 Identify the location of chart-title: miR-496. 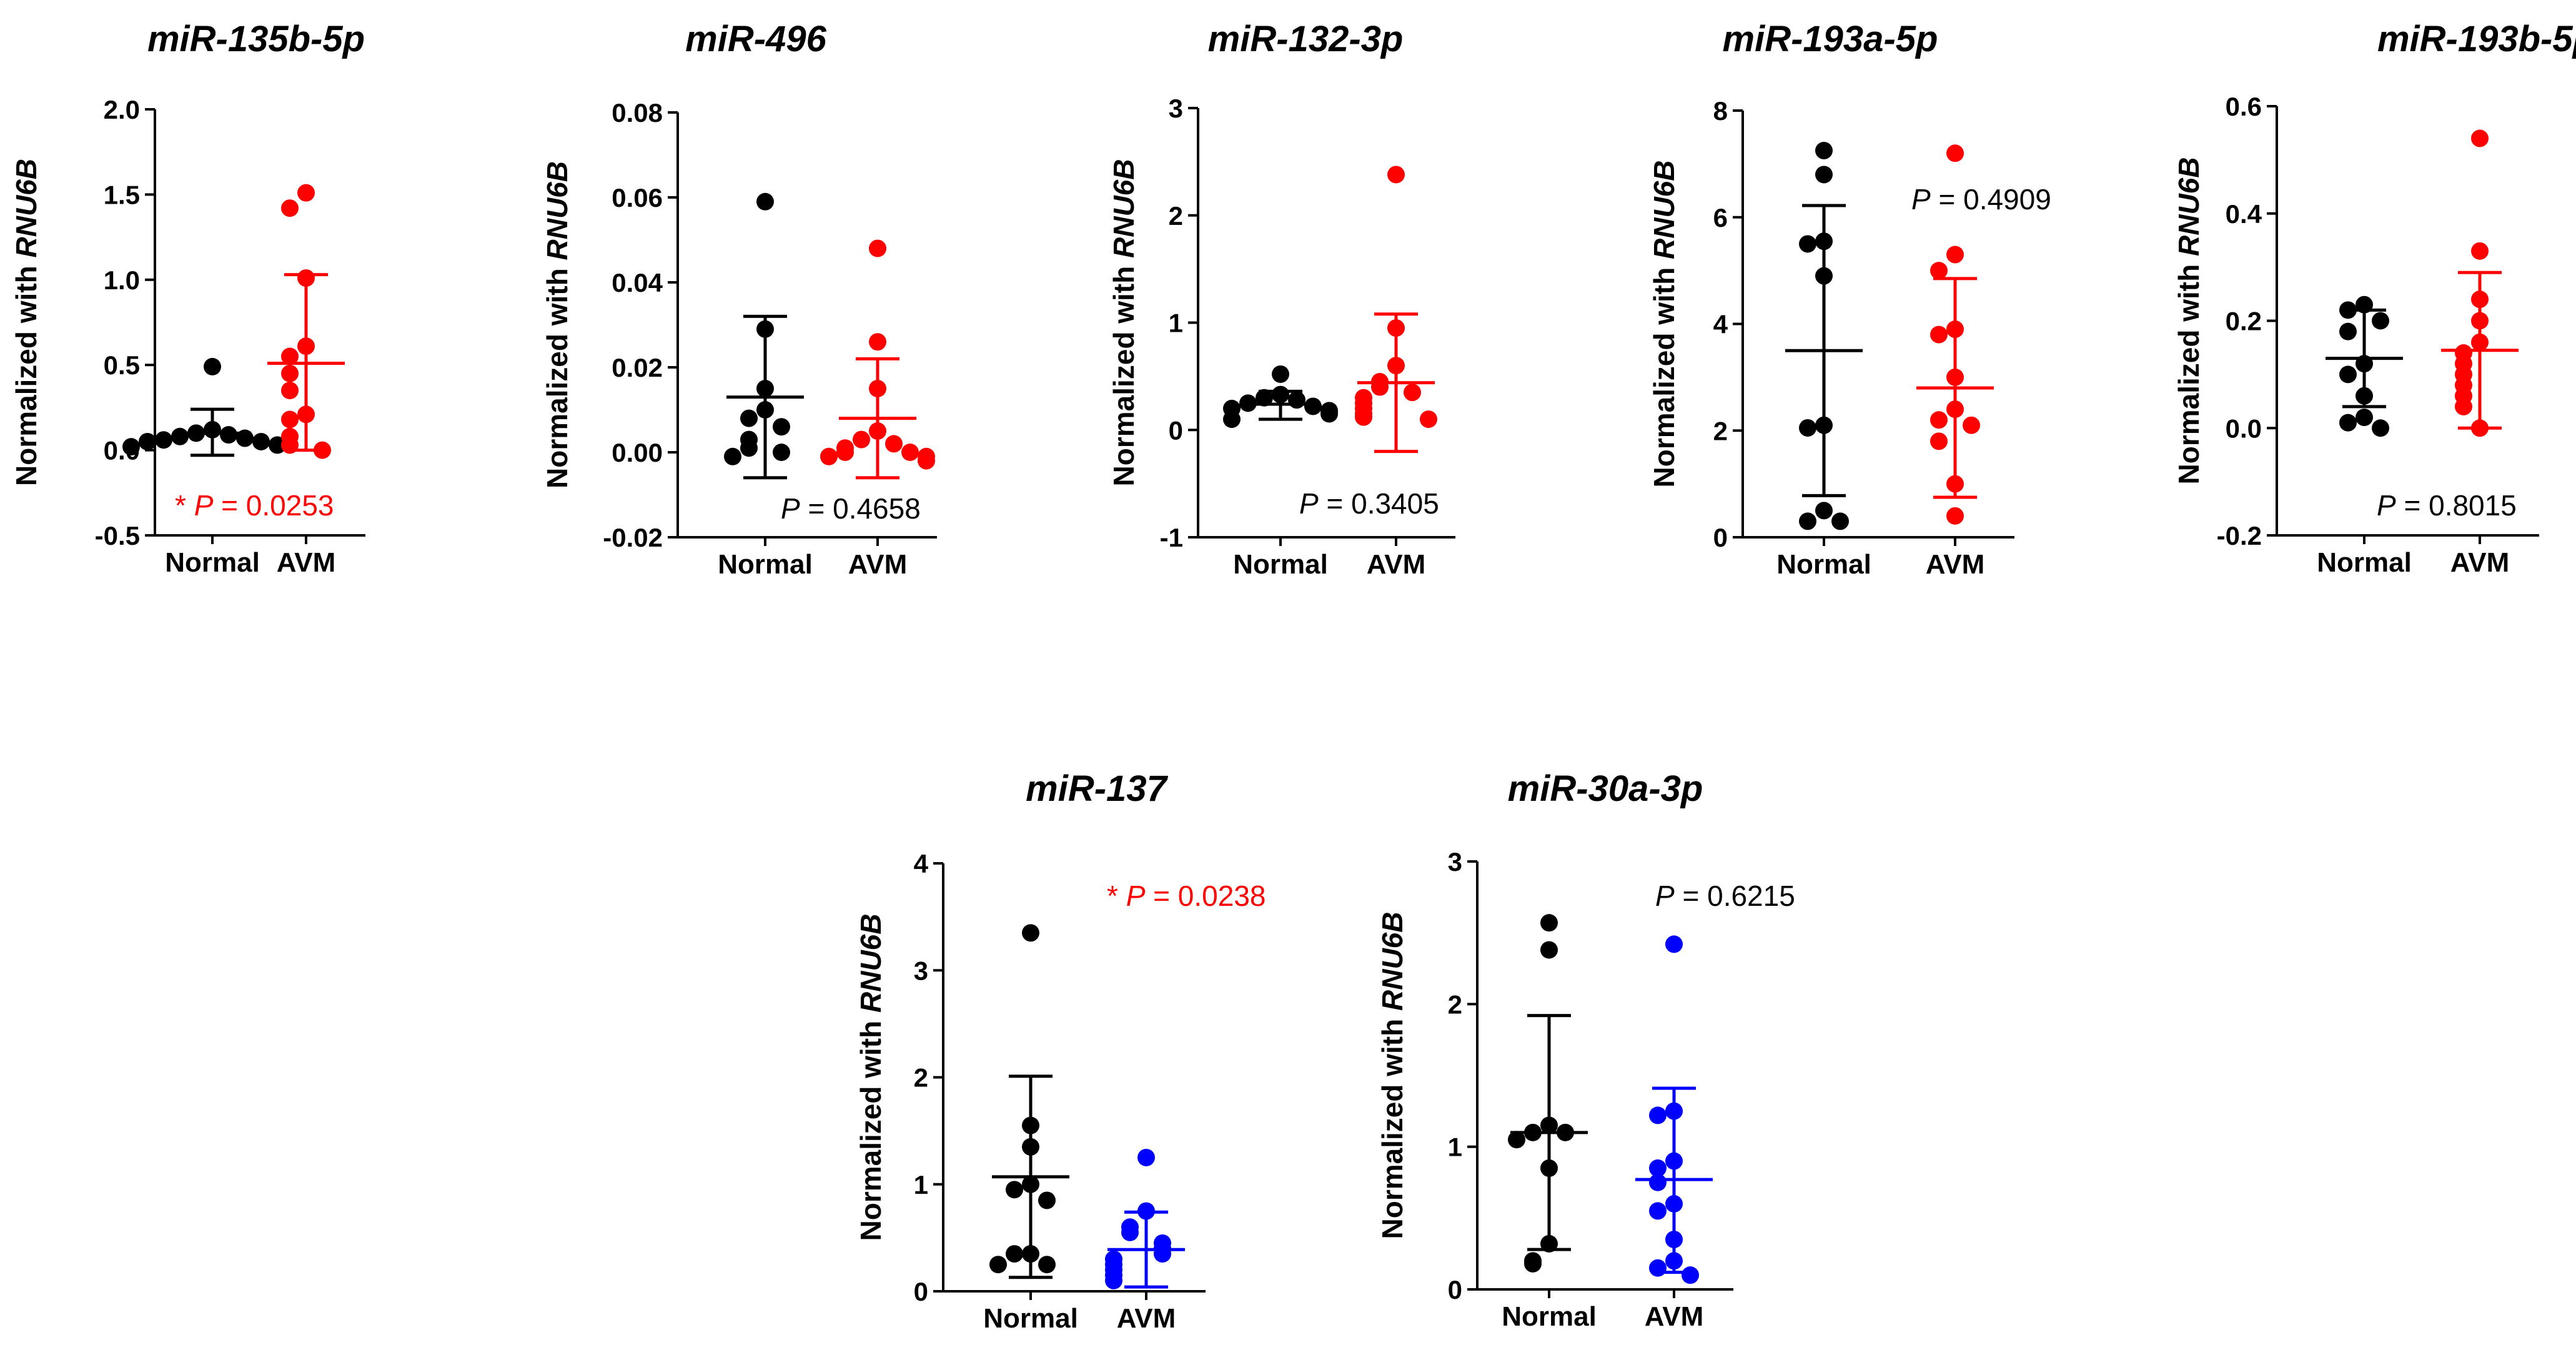
(755, 39).